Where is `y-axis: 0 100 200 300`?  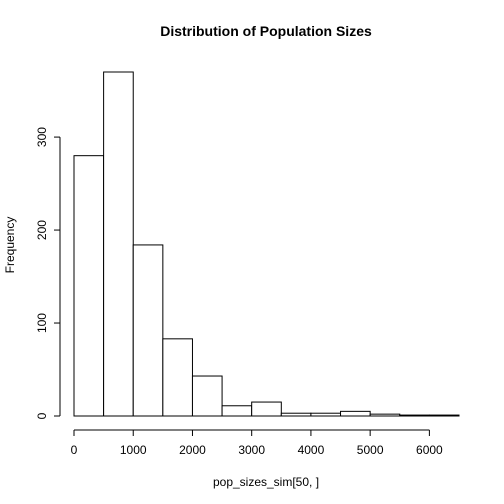
y-axis: 0 100 200 300 is located at coordinates (48, 273).